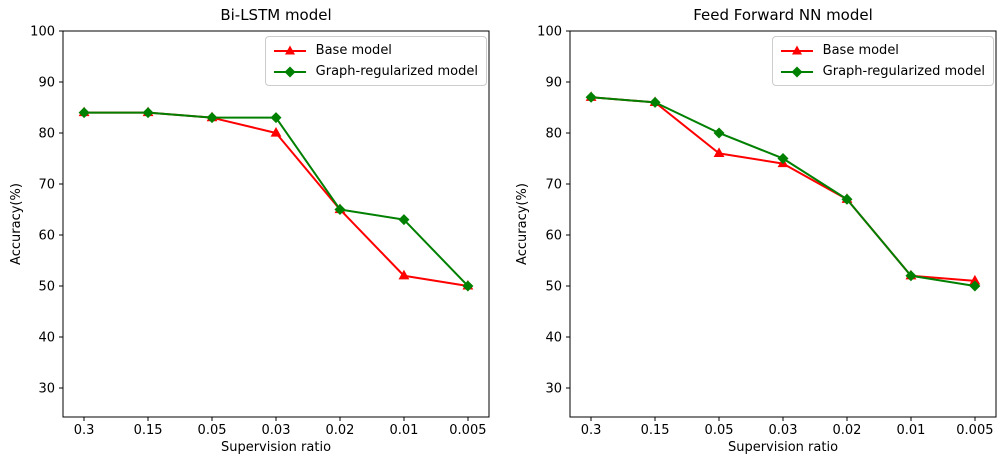  I want to click on series-line-base-model, so click(276, 199).